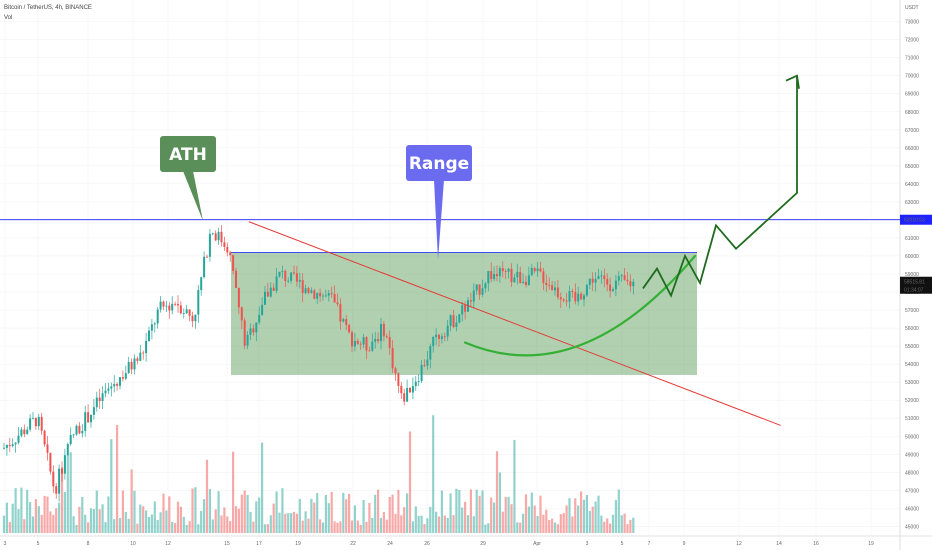 Image resolution: width=932 pixels, height=550 pixels. I want to click on time-tick-label: 12, so click(739, 544).